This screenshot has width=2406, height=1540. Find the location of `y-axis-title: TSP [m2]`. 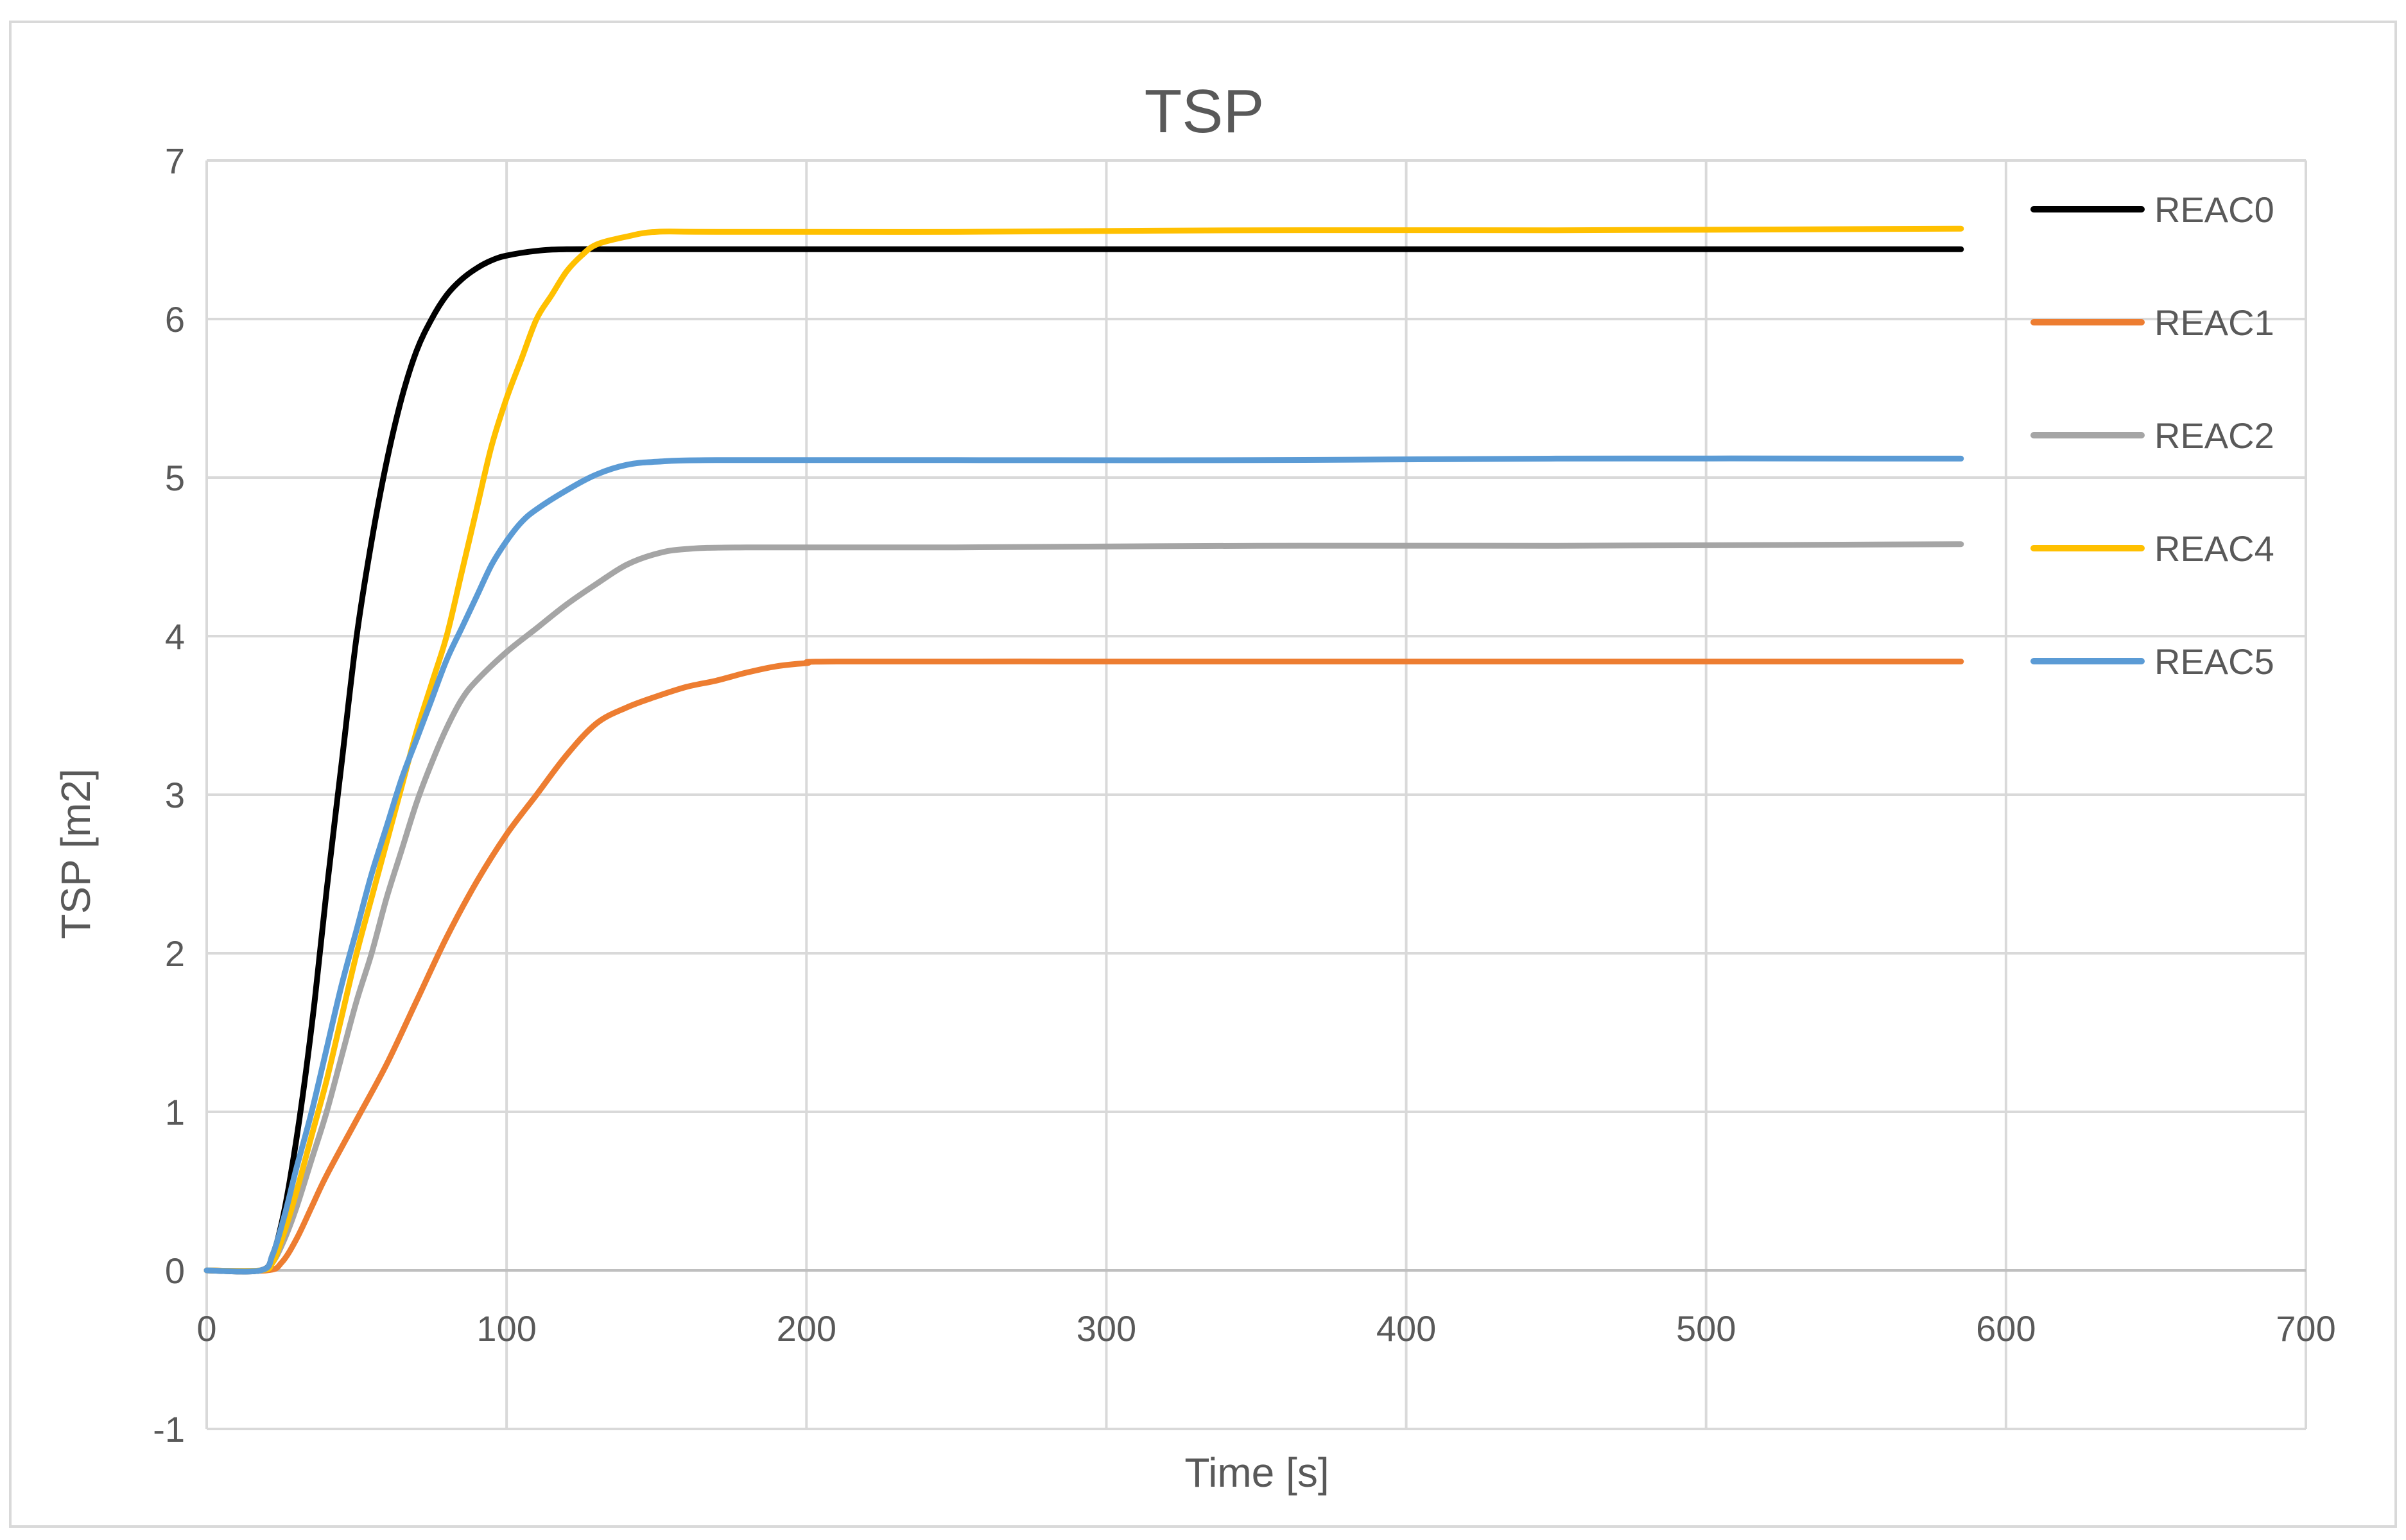

y-axis-title: TSP [m2] is located at coordinates (76, 853).